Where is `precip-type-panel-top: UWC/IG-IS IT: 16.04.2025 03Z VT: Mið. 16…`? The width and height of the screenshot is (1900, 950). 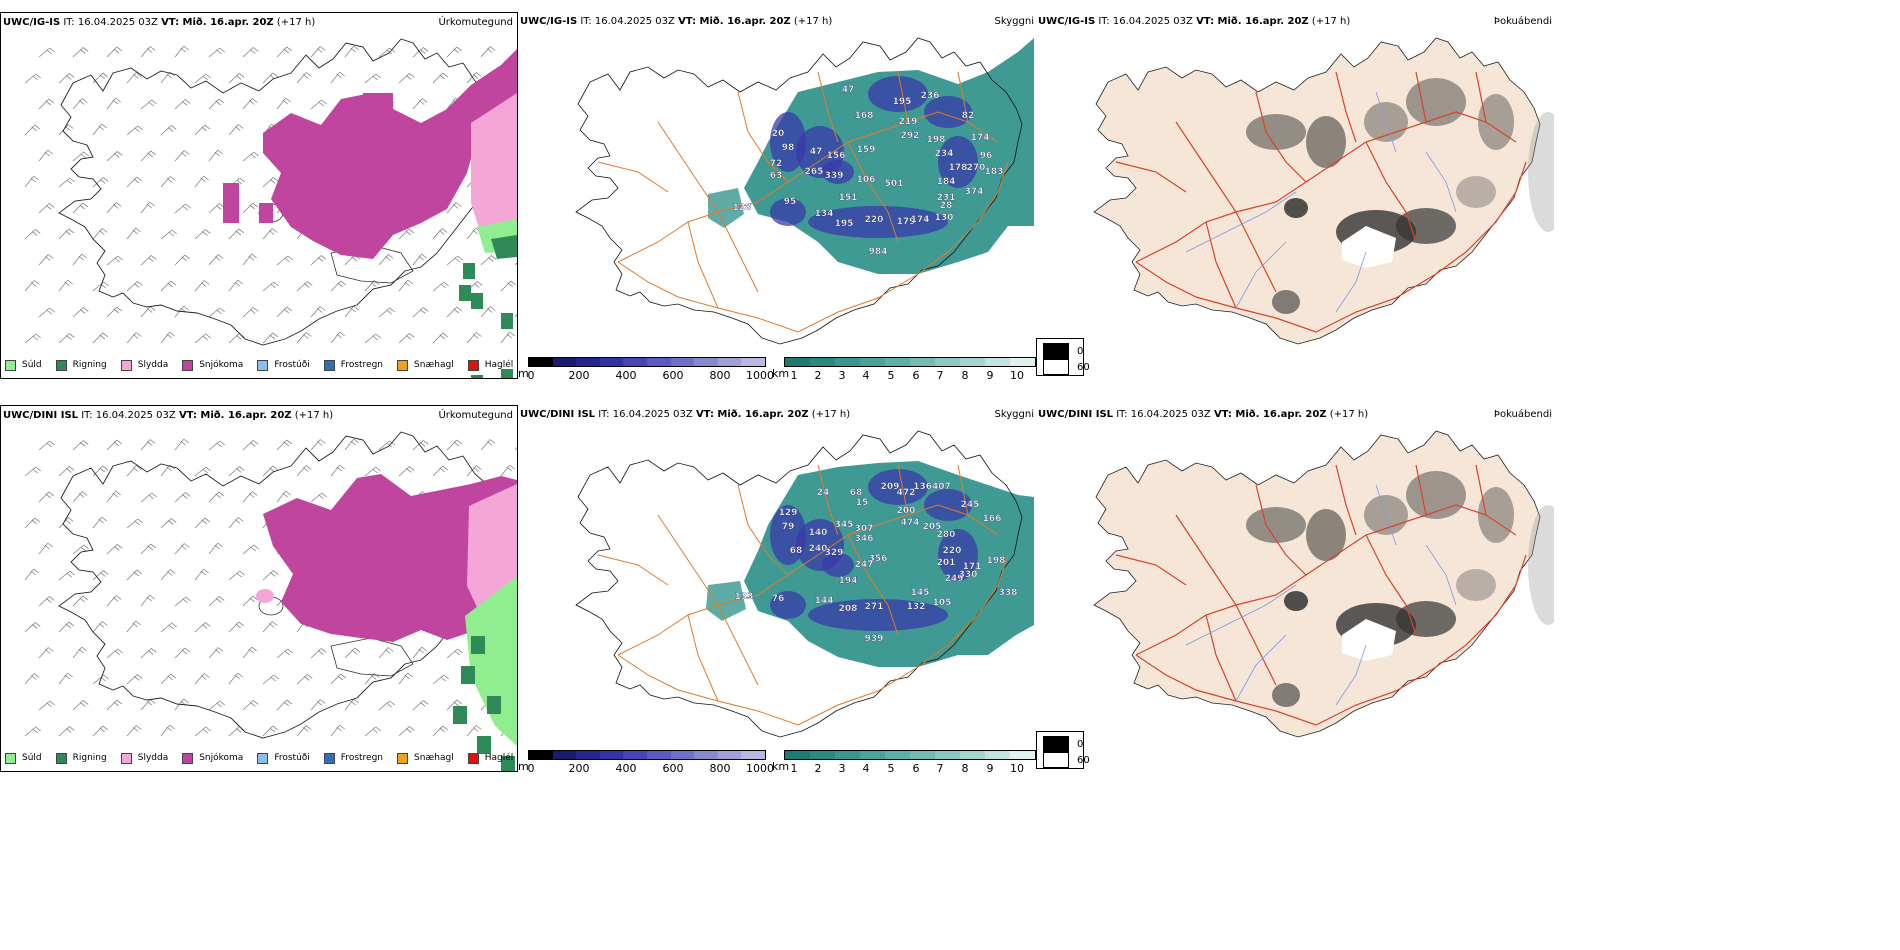 precip-type-panel-top: UWC/IG-IS IT: 16.04.2025 03Z VT: Mið. 16… is located at coordinates (259, 195).